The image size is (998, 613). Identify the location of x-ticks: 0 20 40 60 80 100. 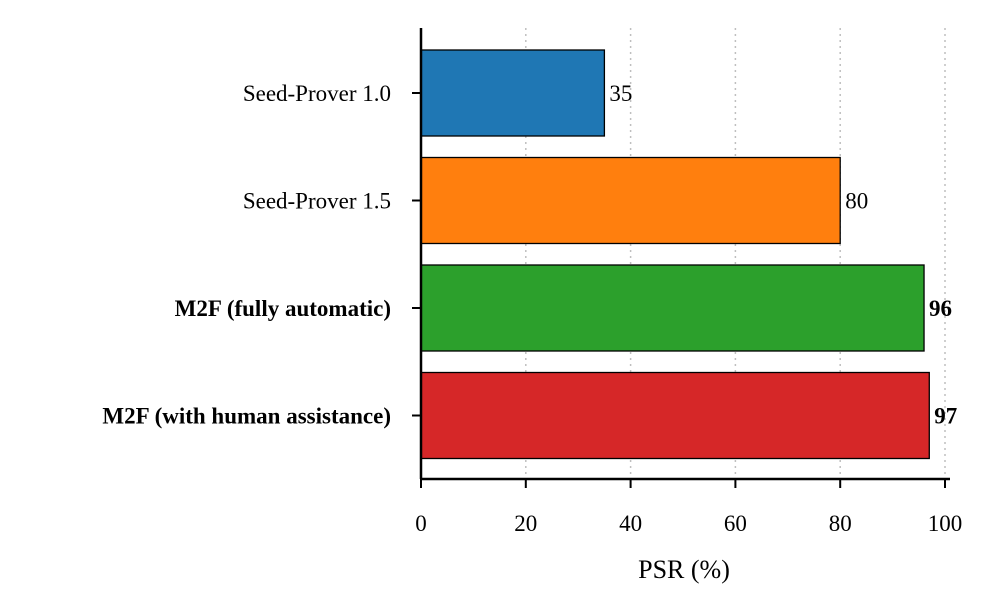
(688, 507).